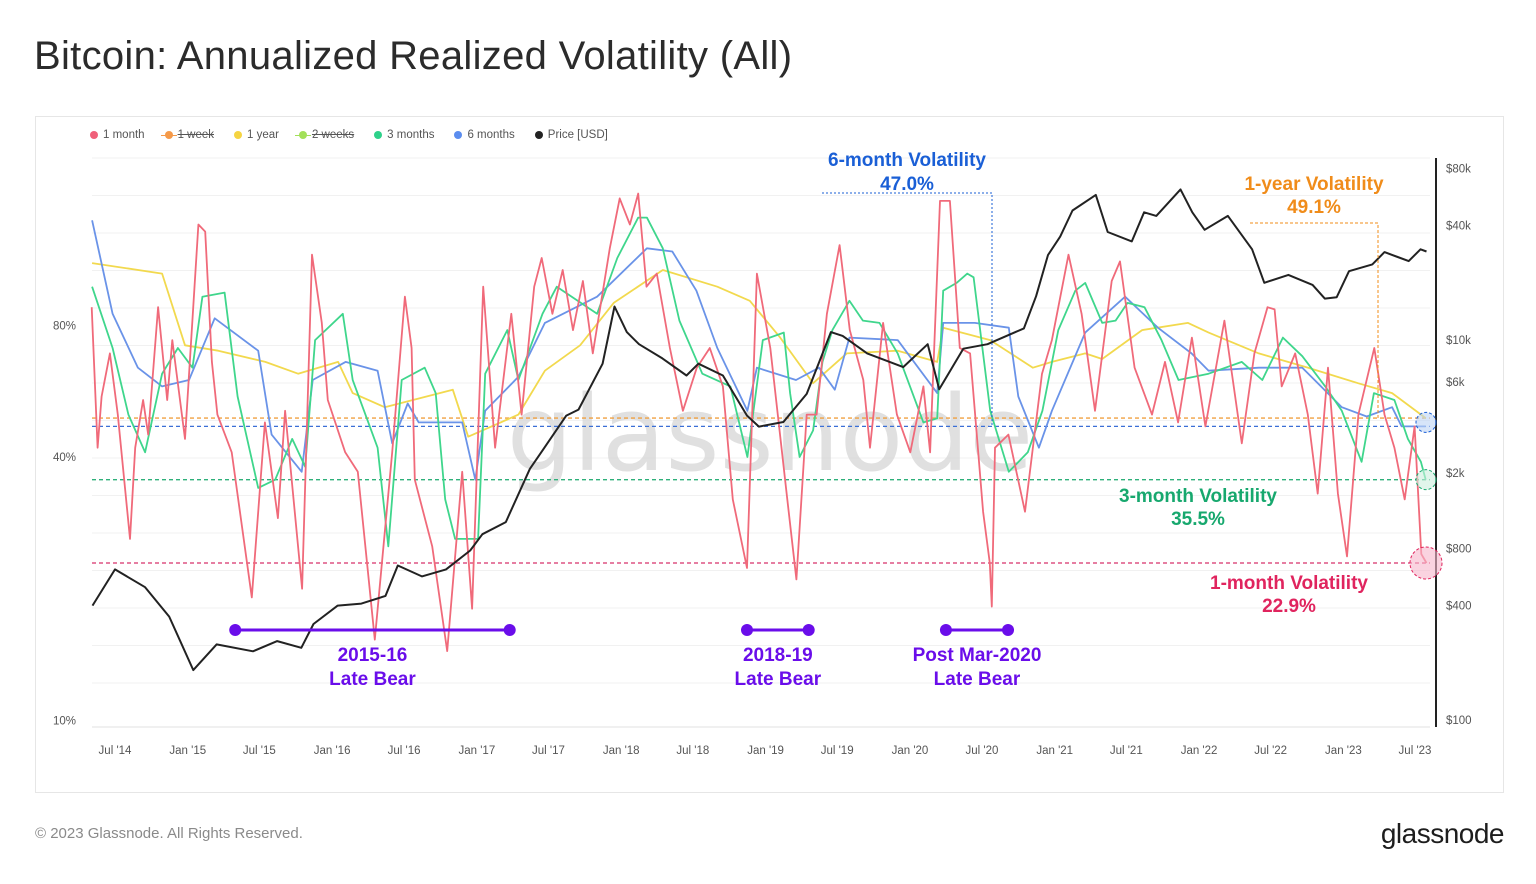  Describe the element at coordinates (64, 458) in the screenshot. I see `y-tick-label: 40%` at that location.